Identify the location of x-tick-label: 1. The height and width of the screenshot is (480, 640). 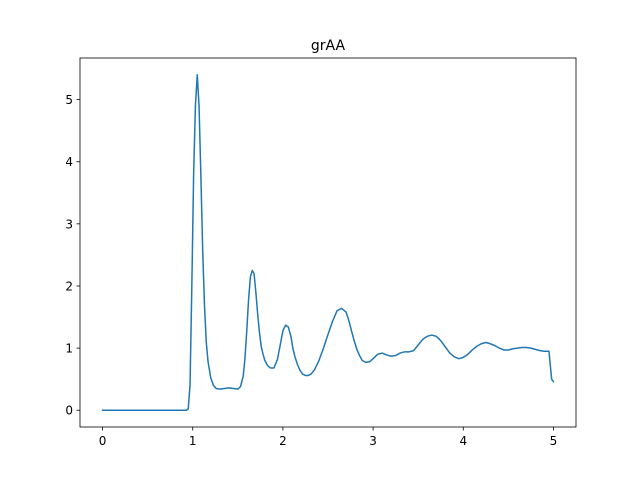
(193, 441).